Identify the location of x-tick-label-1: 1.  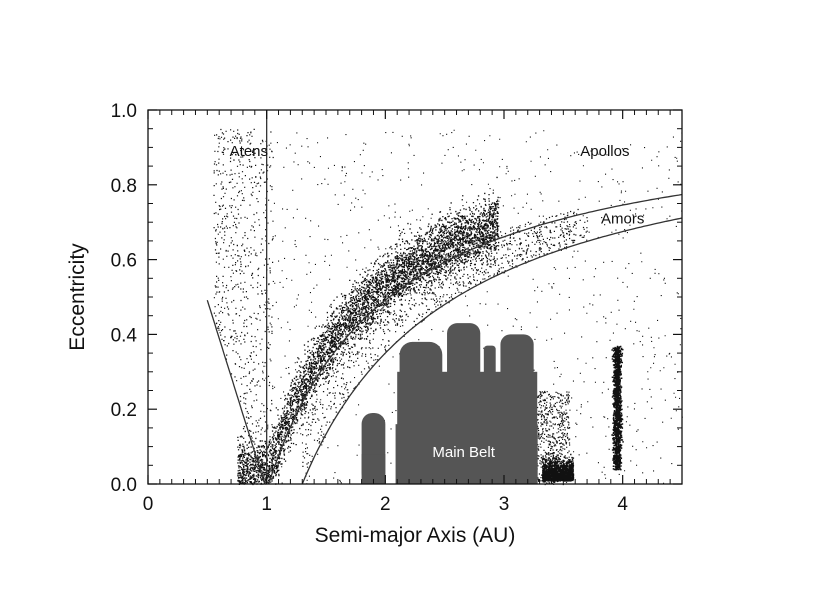
(266, 504).